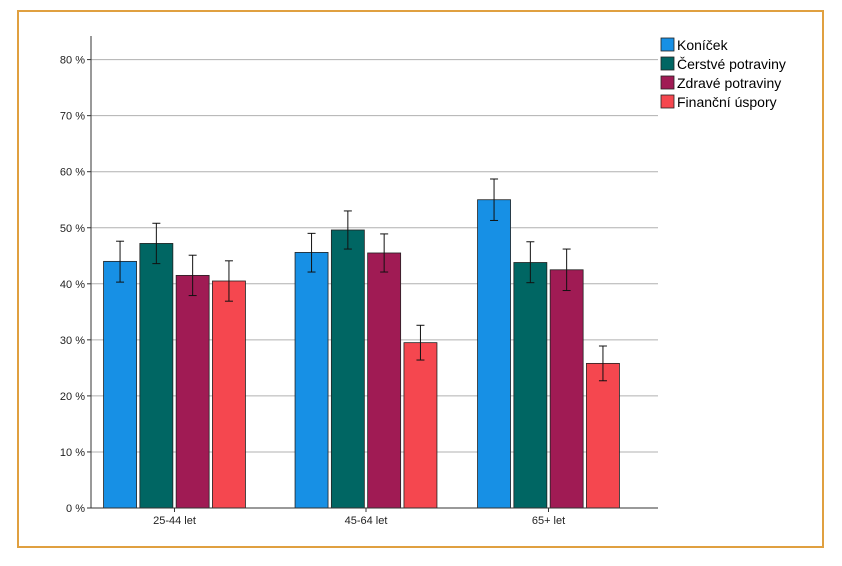 The image size is (842, 566). What do you see at coordinates (174, 521) in the screenshot?
I see `x-tick-label: 25-44 let` at bounding box center [174, 521].